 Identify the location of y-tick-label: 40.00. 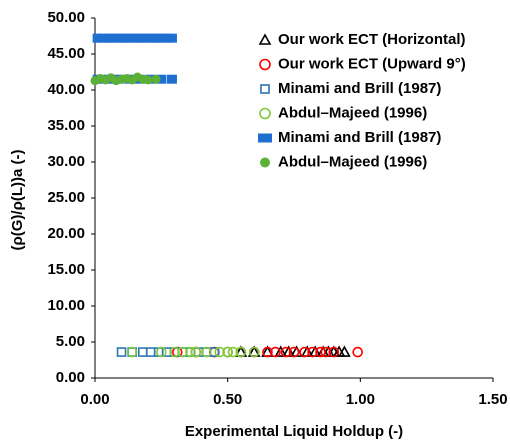
(66, 89).